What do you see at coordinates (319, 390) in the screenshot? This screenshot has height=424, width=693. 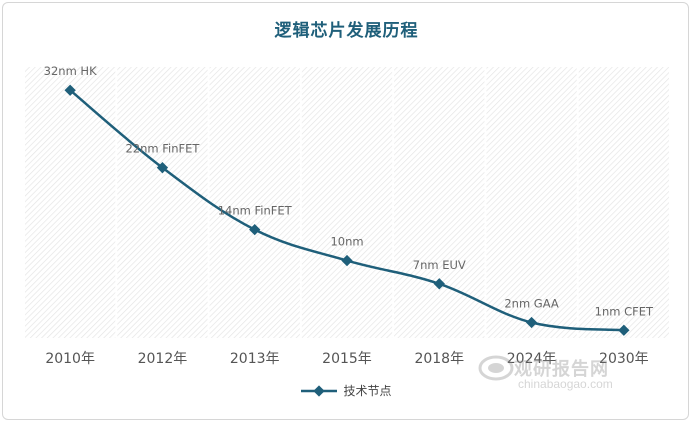 I see `legend-swatch-icon` at bounding box center [319, 390].